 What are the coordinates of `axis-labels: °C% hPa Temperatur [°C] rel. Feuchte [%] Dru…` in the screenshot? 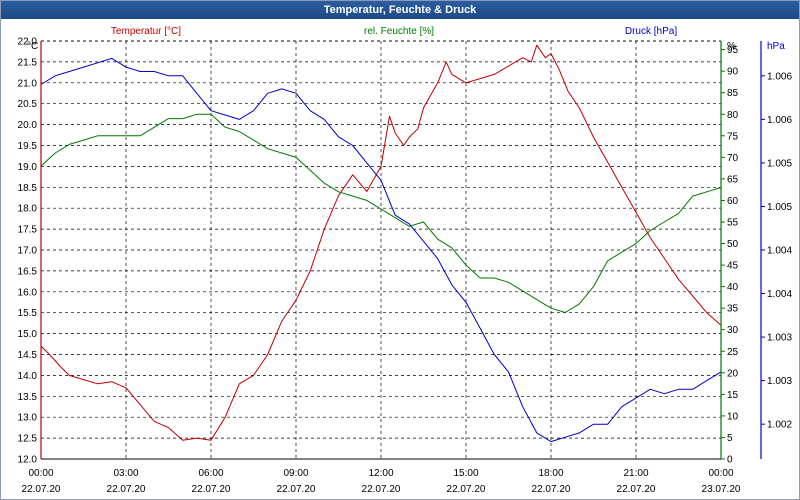 It's located at (406, 39).